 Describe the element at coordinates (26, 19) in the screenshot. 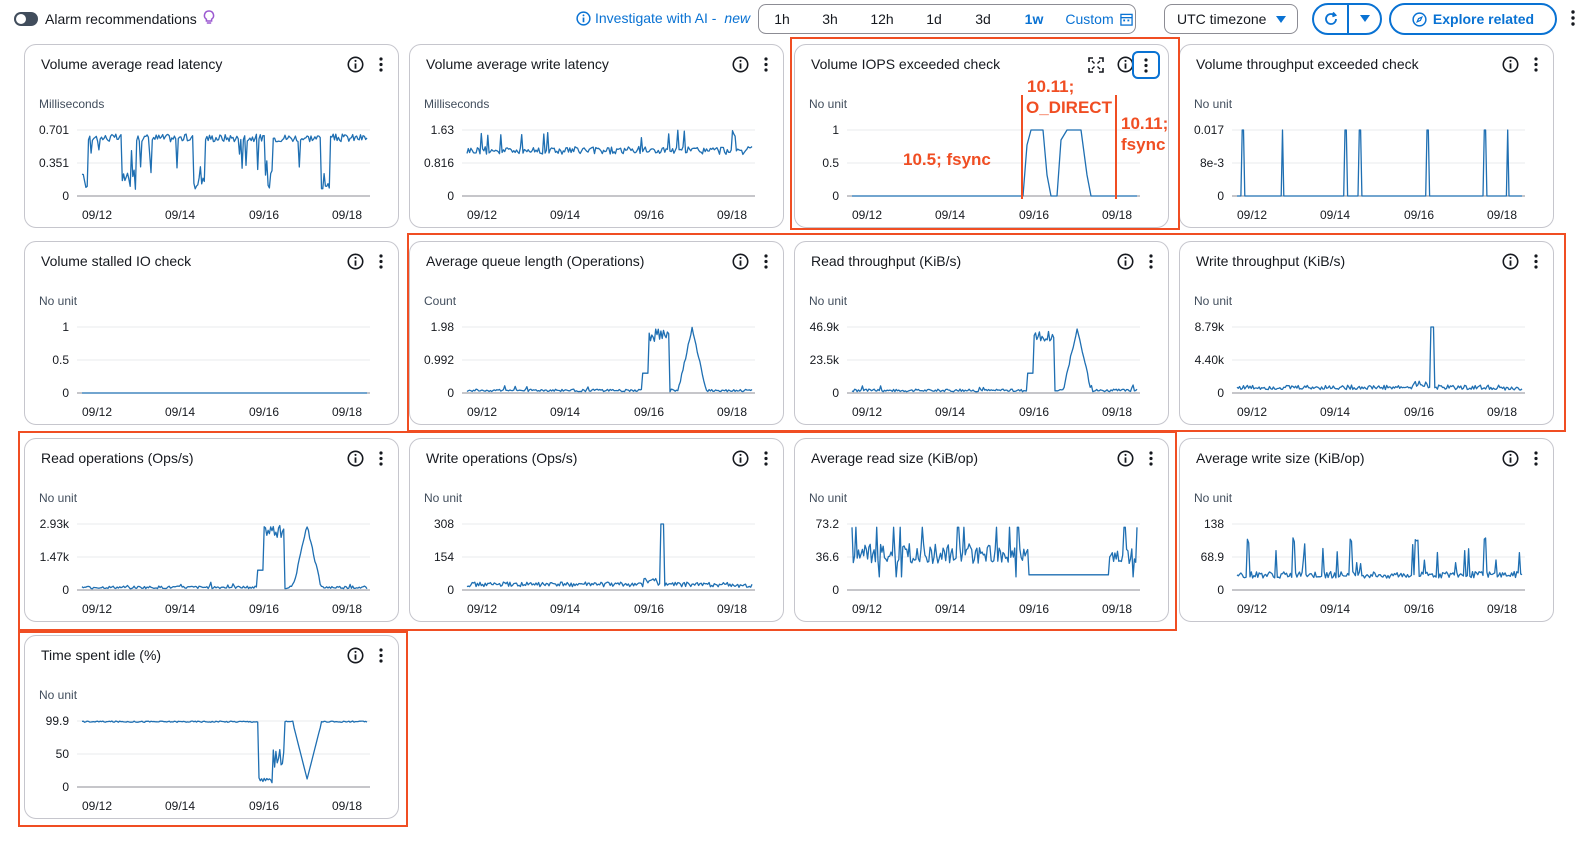

I see `alarm-recommendations-toggle` at that location.